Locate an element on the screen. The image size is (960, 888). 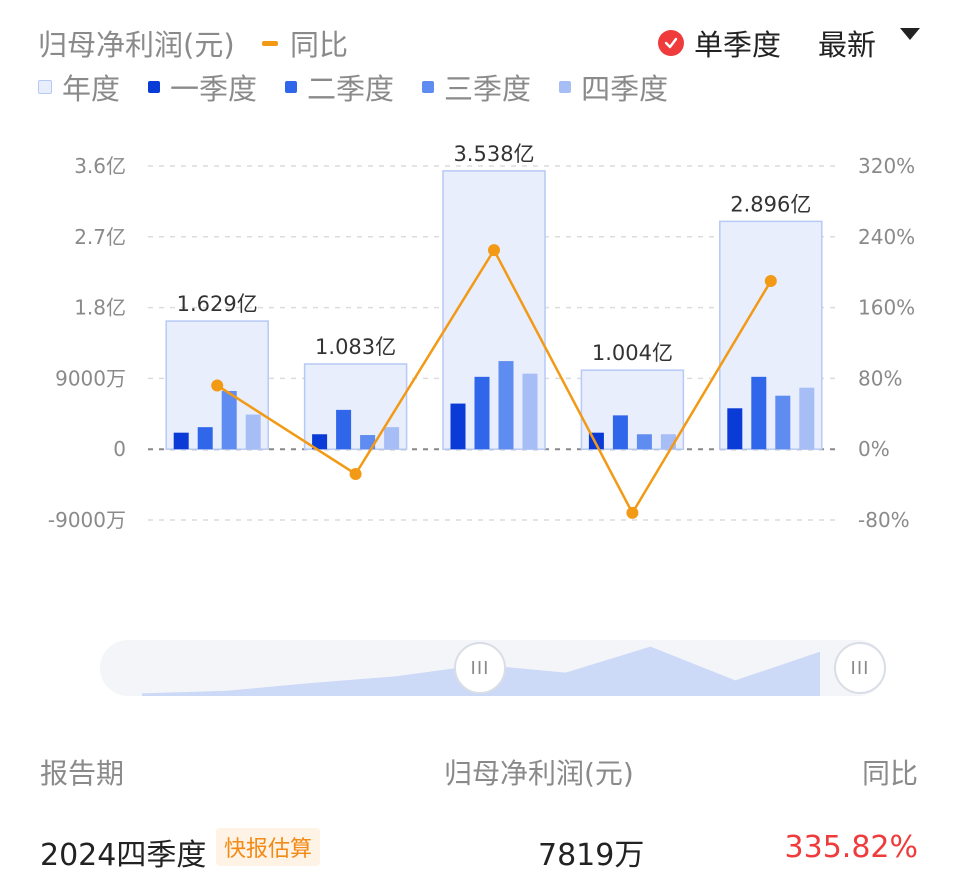
row-value: 7819万 is located at coordinates (591, 855).